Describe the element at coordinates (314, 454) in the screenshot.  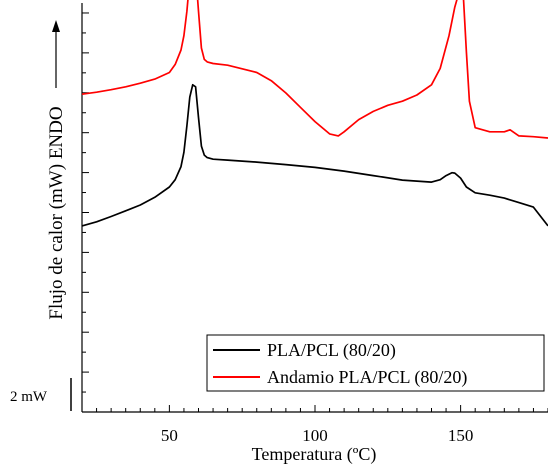
I see `x-axis-label: Temperatura (ºC)` at that location.